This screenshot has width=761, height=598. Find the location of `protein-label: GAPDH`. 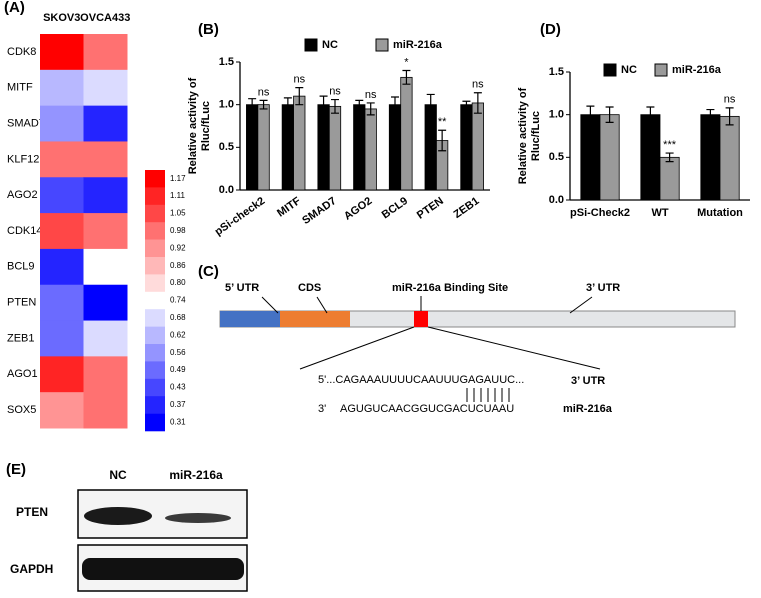

protein-label: GAPDH is located at coordinates (31, 569).